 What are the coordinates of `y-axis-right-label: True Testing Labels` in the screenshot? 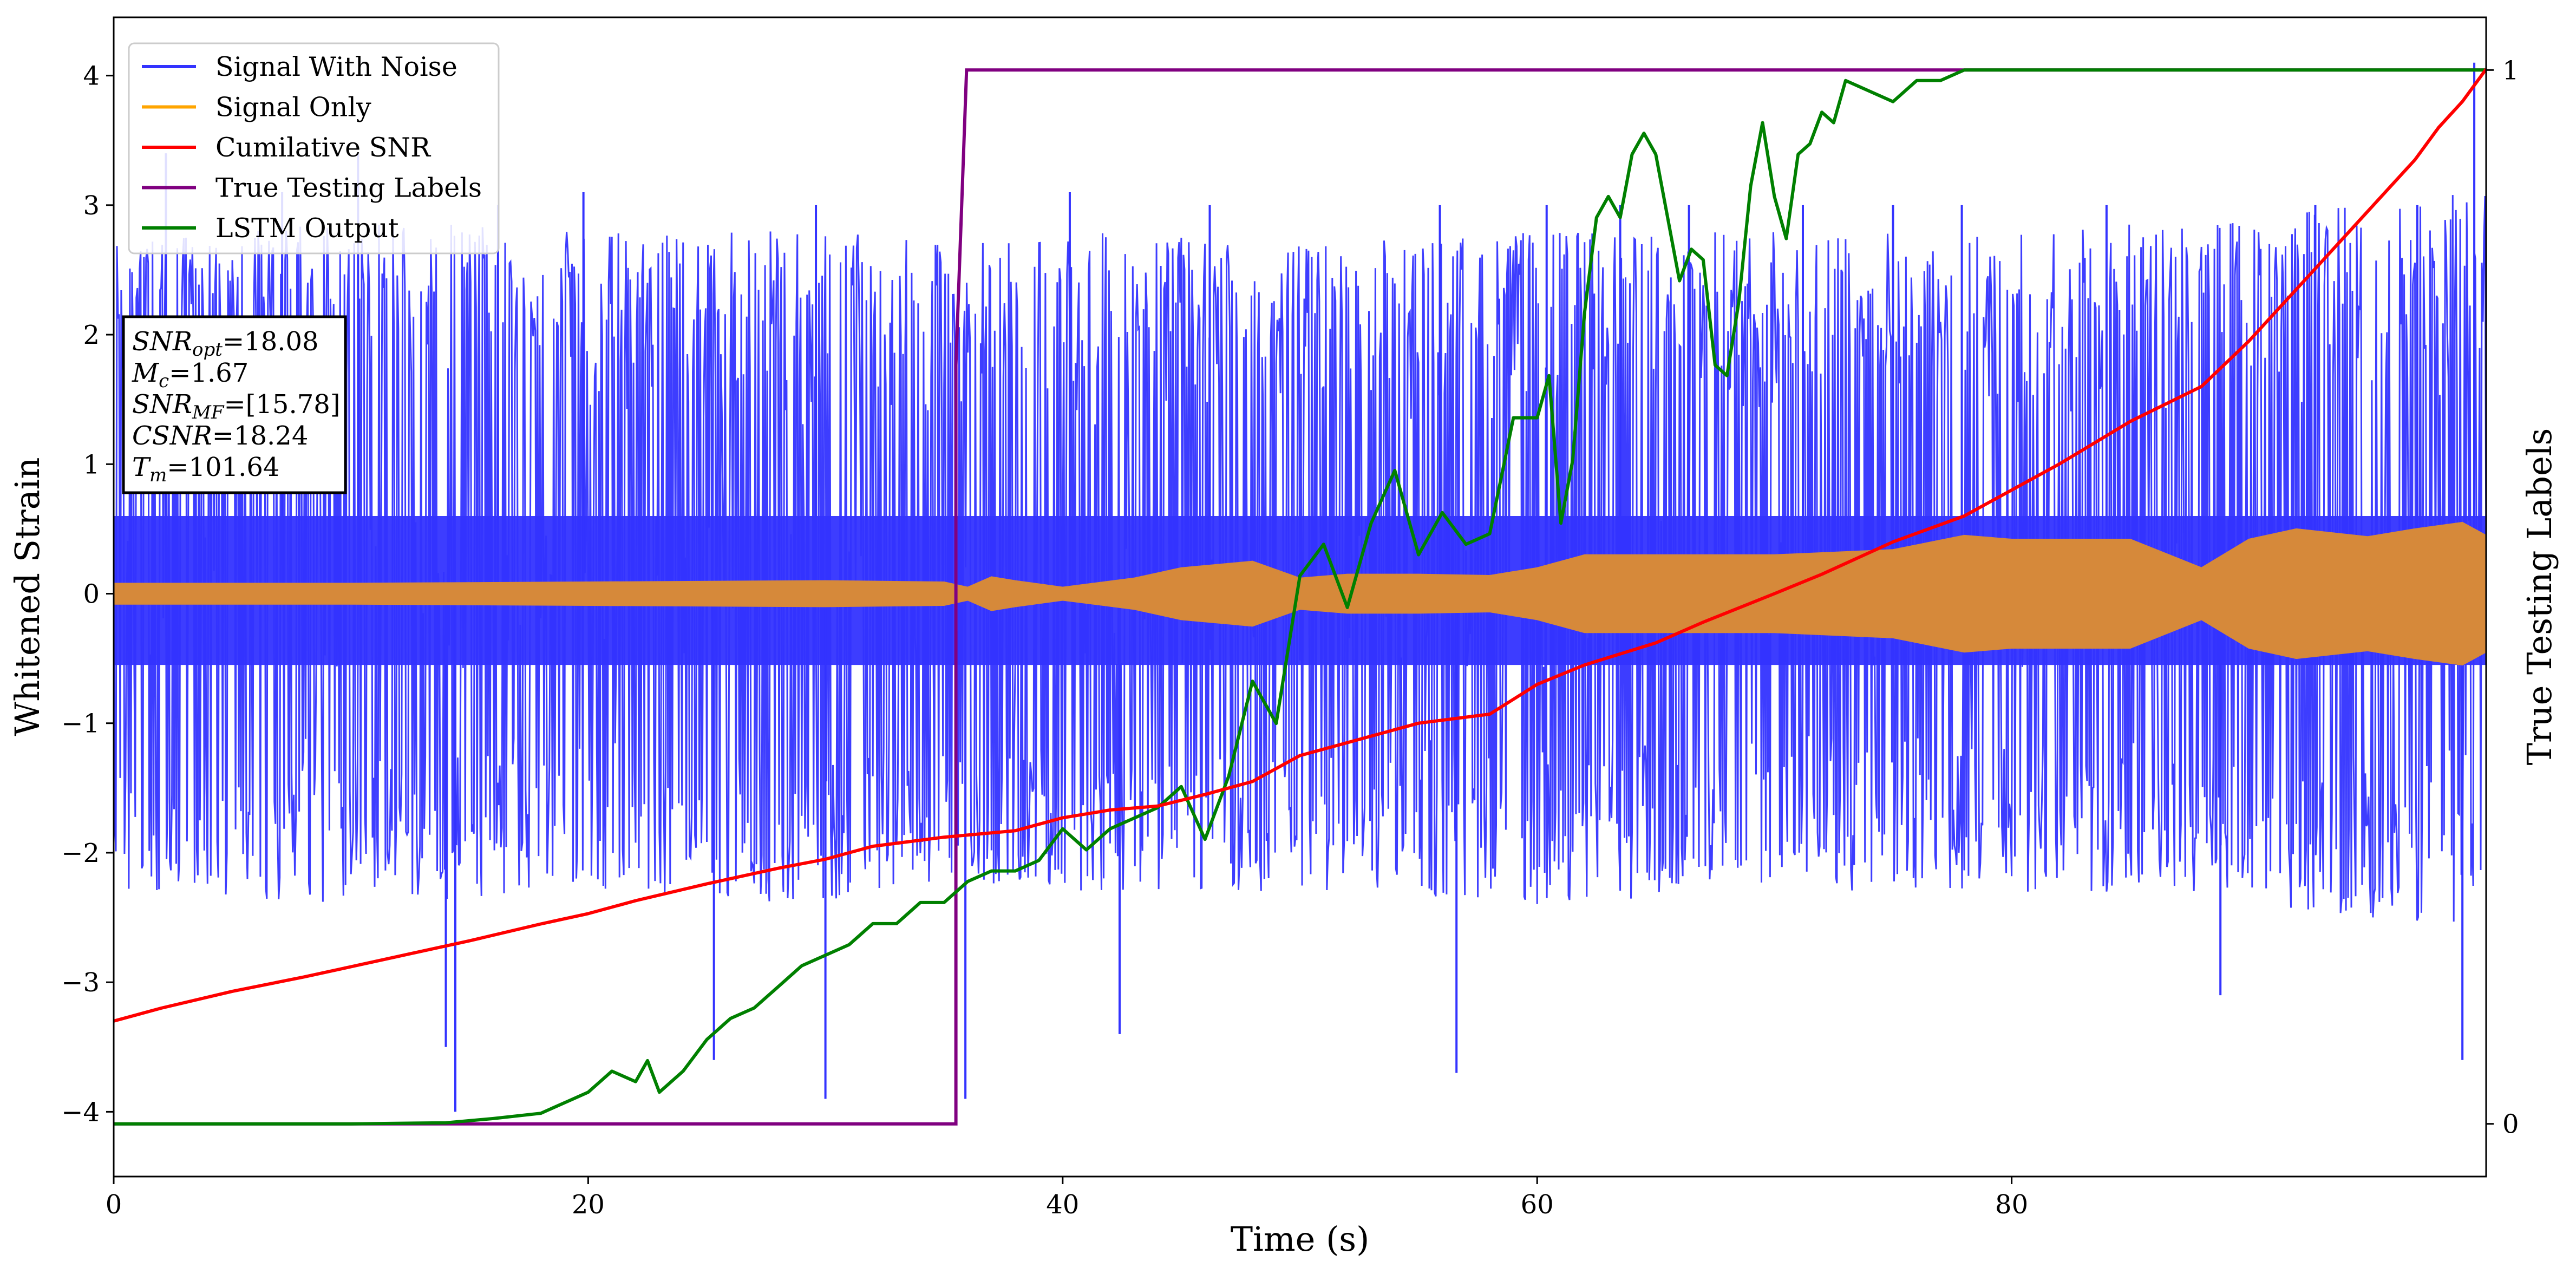 It's located at (2540, 597).